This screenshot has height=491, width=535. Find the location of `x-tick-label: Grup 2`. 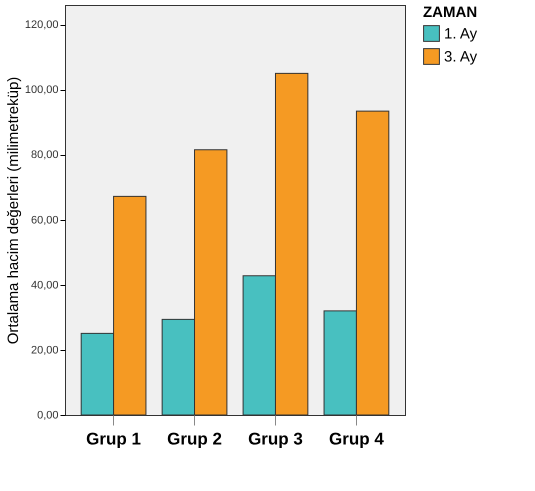

x-tick-label: Grup 2 is located at coordinates (194, 439).